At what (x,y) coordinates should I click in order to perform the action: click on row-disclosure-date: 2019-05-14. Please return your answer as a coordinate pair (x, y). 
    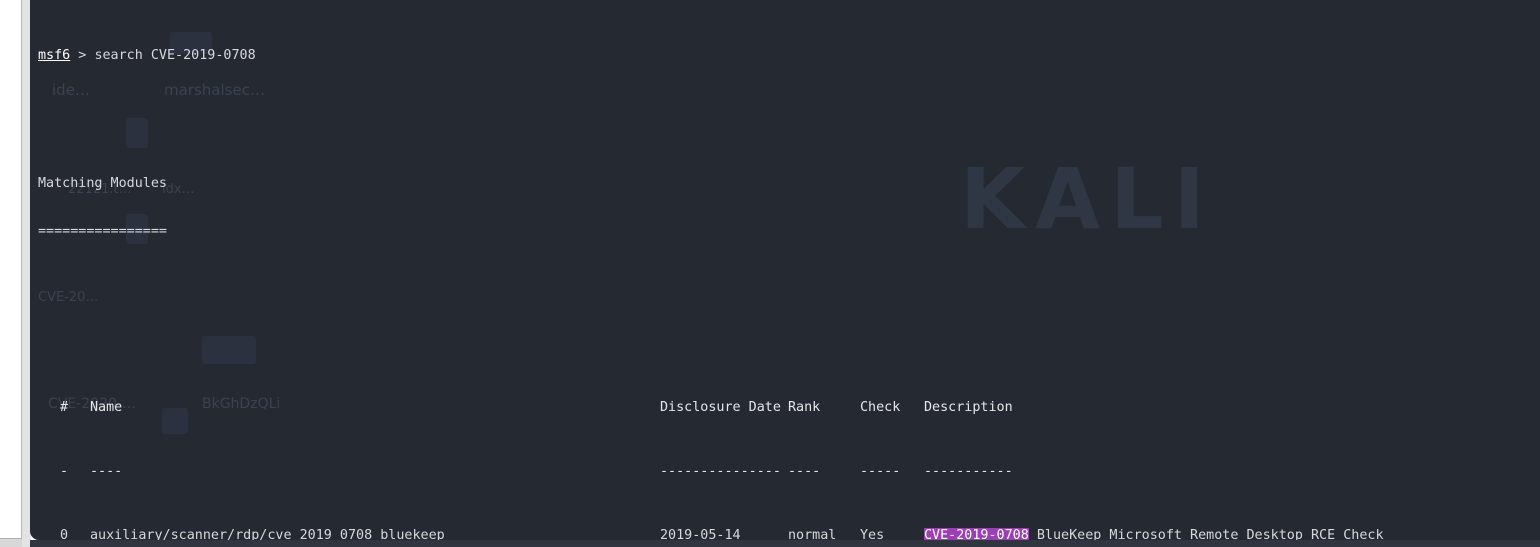
    Looking at the image, I should click on (700, 534).